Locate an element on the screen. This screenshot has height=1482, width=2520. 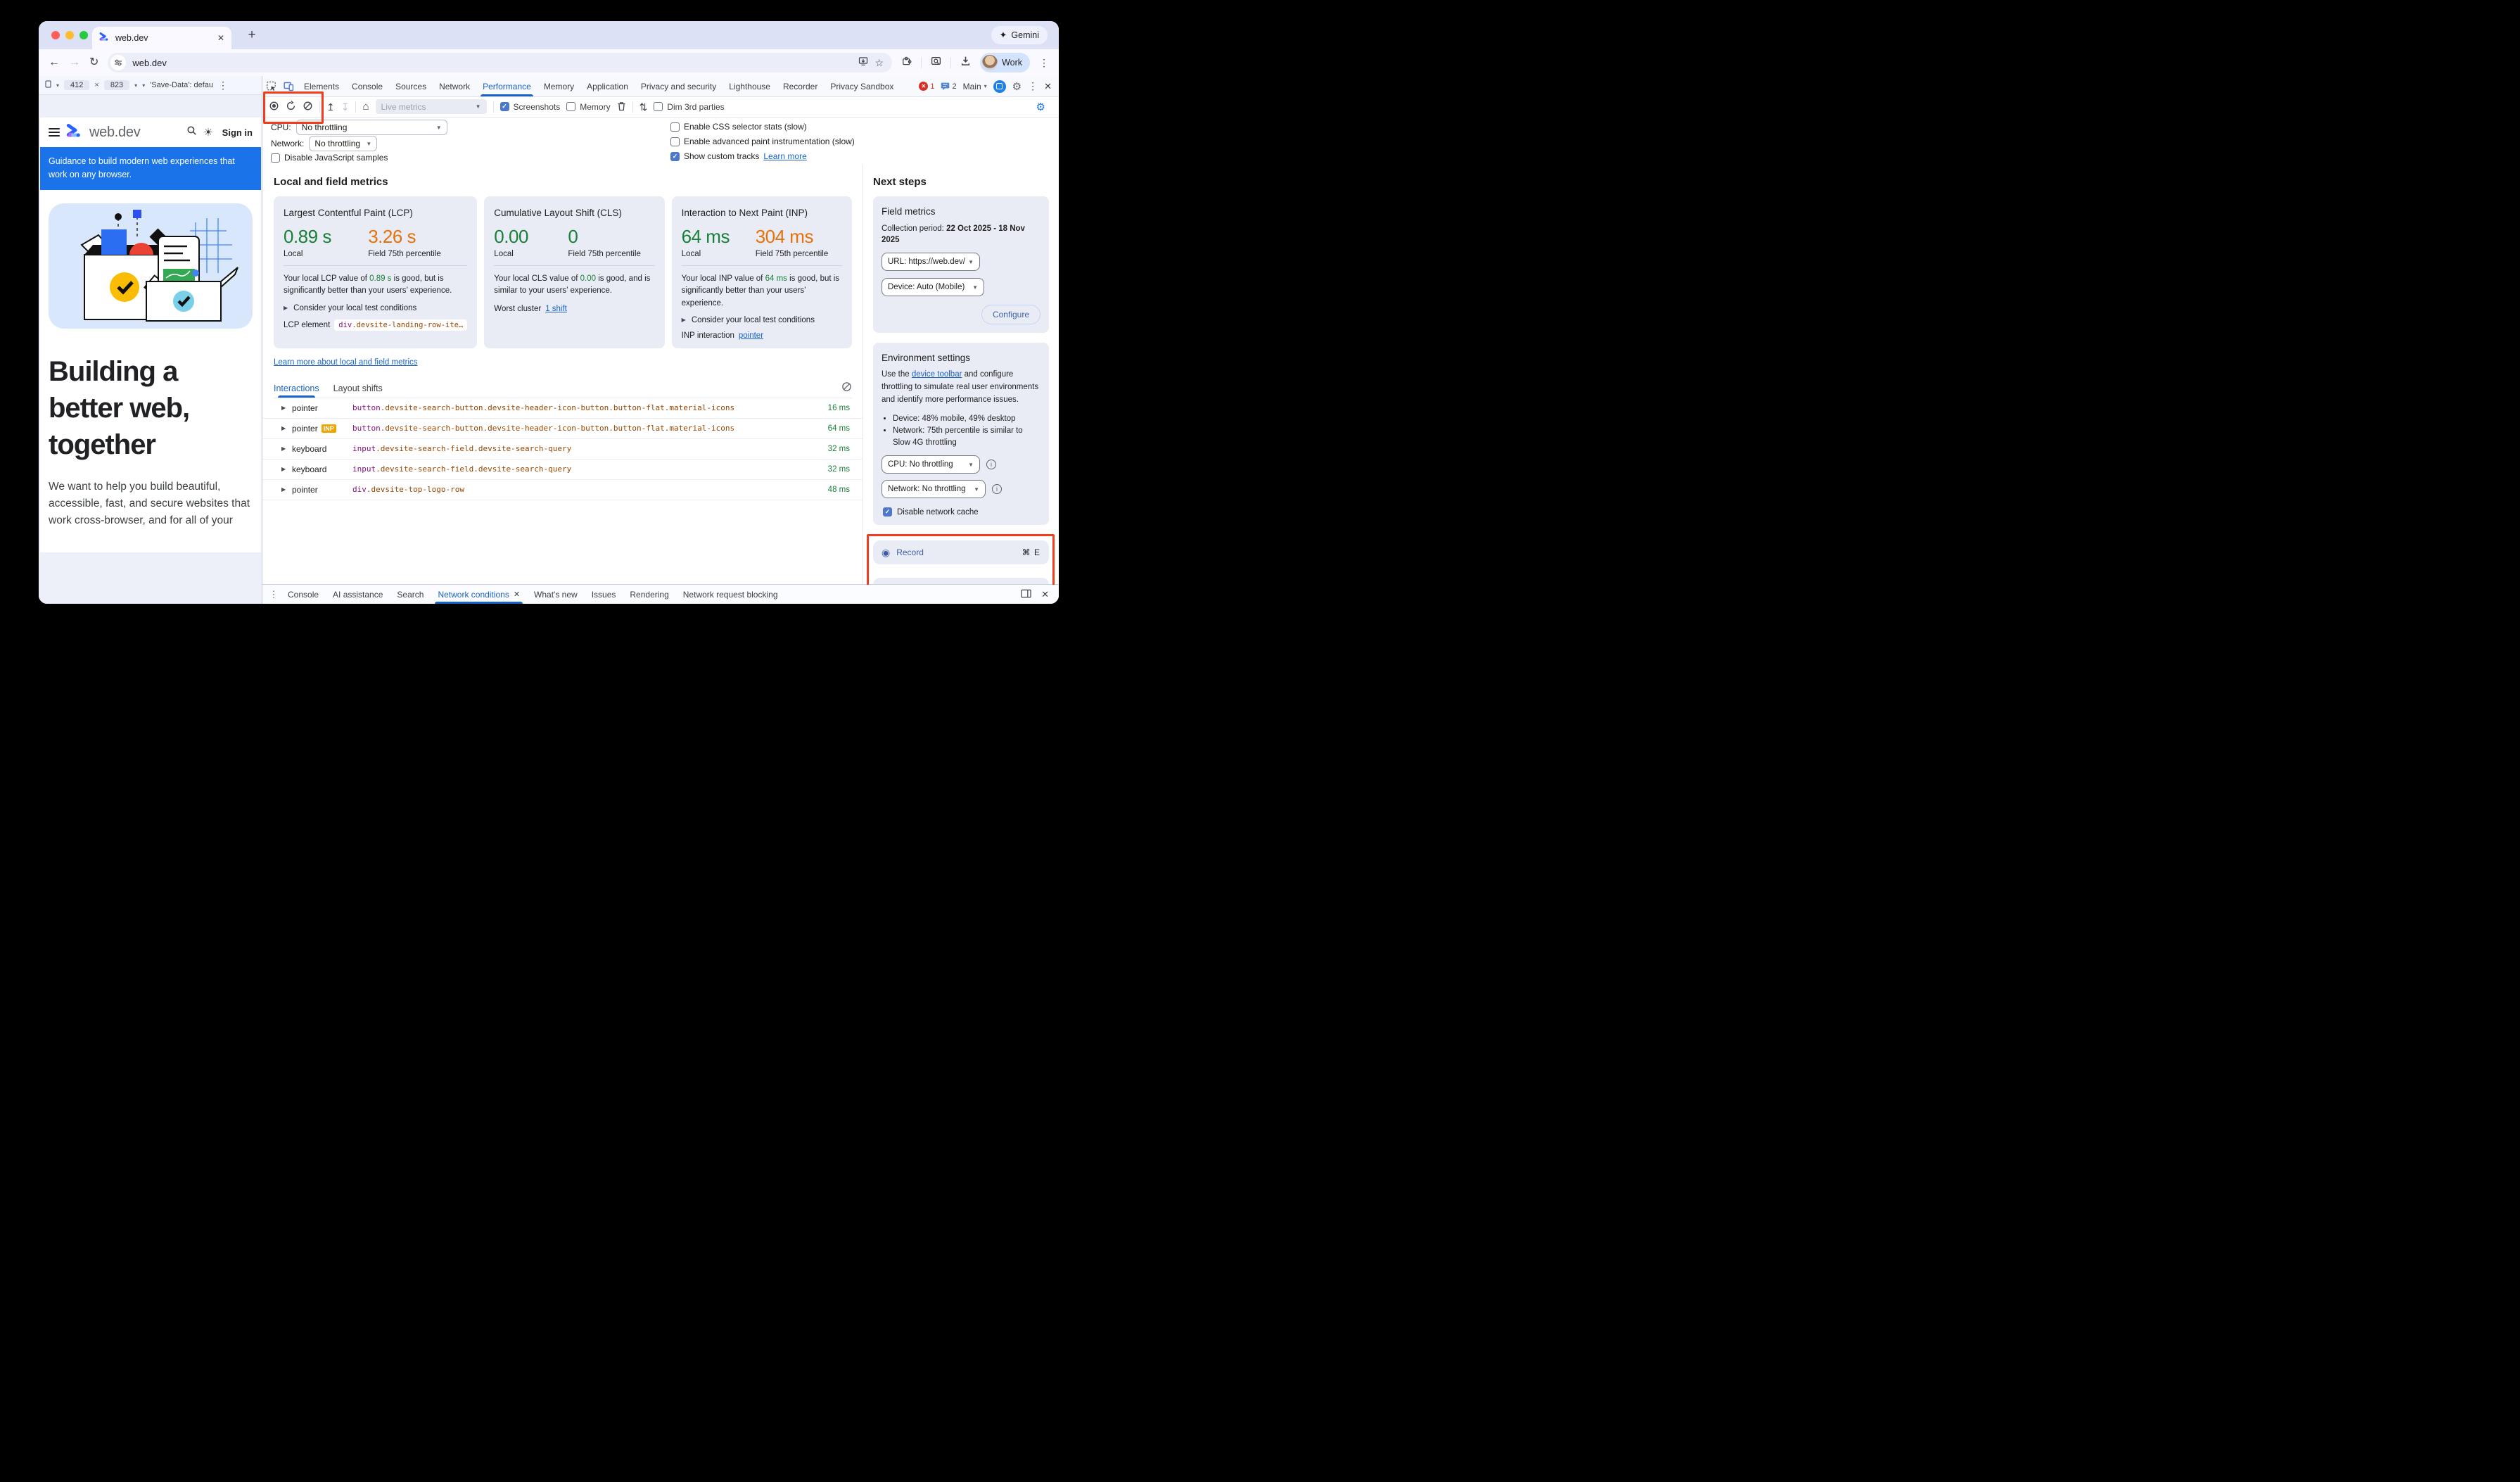
drawer-close-icon: ✕ is located at coordinates (1045, 594).